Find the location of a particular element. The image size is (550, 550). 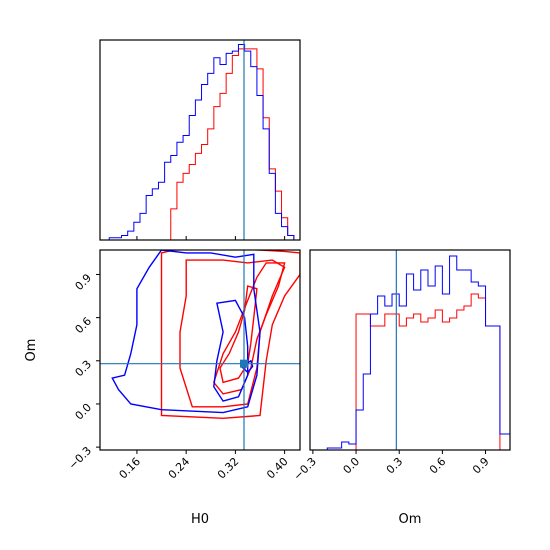

hist-om-series-b is located at coordinates (418, 352).